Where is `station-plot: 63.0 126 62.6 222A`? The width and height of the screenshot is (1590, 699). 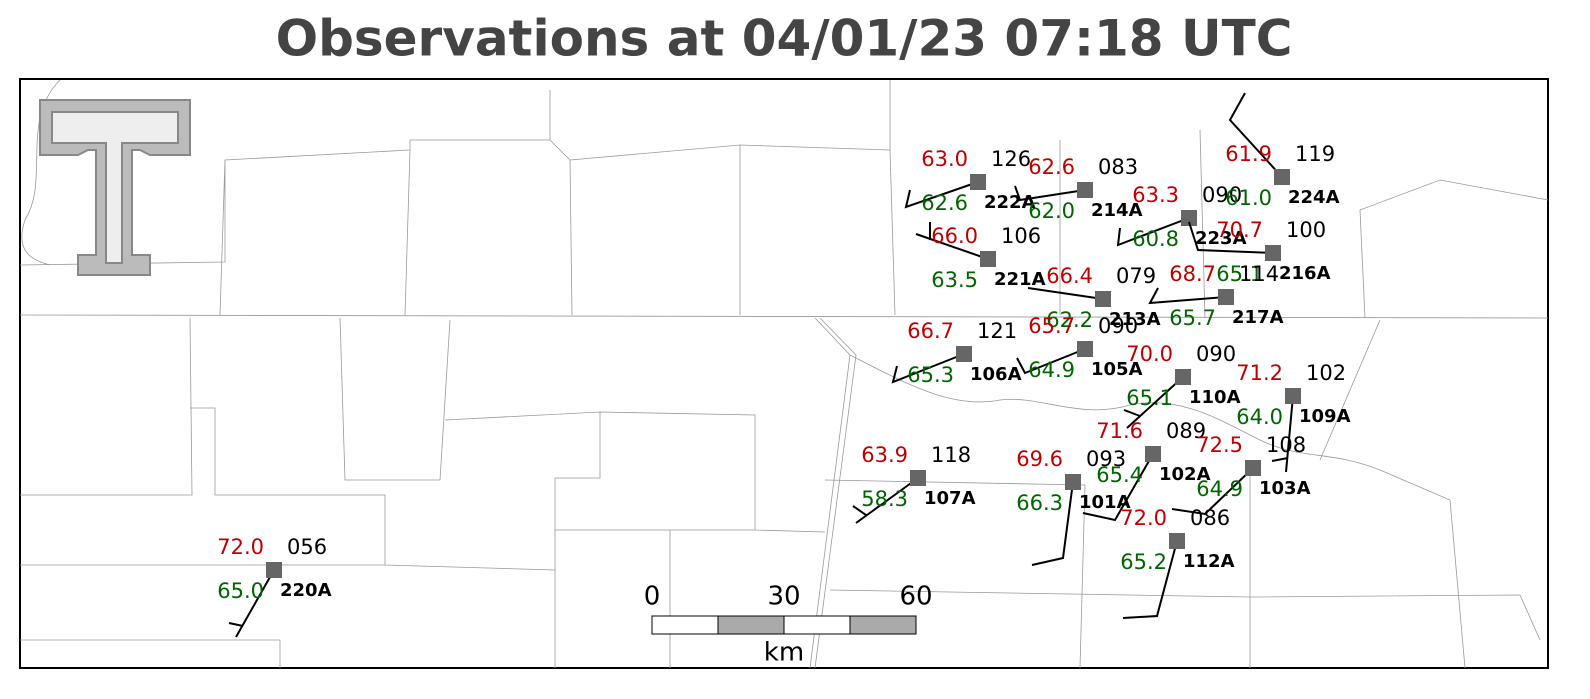
station-plot: 63.0 126 62.6 222A is located at coordinates (970, 181).